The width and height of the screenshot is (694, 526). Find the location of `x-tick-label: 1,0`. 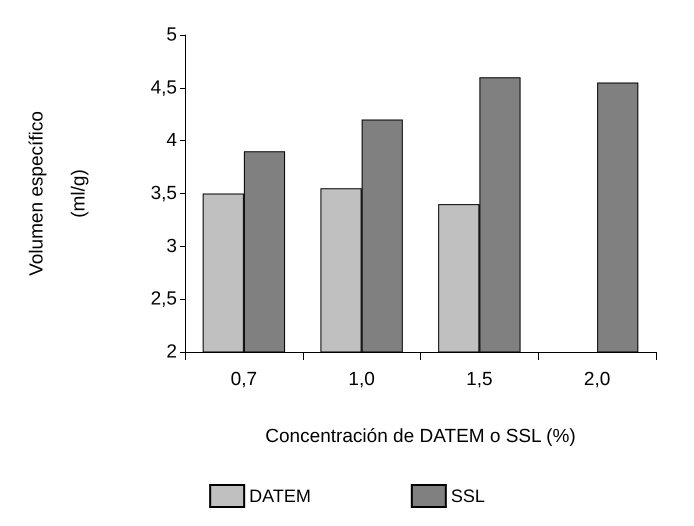

x-tick-label: 1,0 is located at coordinates (361, 379).